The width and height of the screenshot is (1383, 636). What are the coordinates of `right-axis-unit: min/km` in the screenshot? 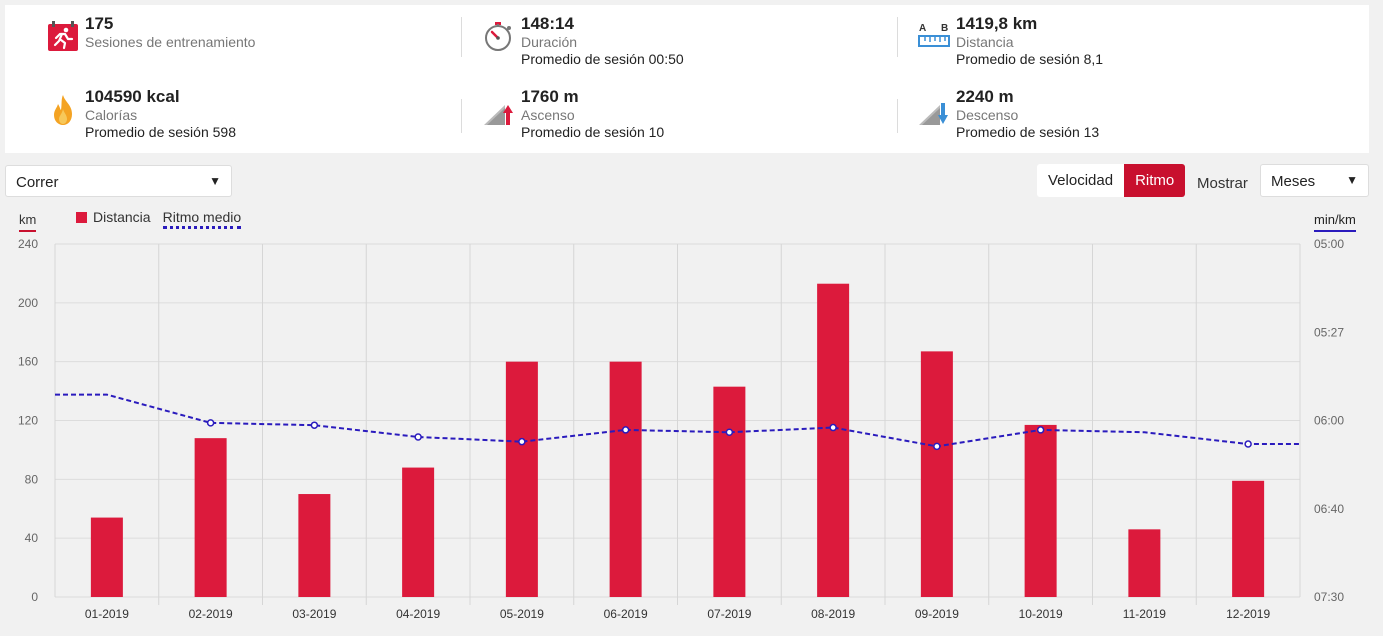 It's located at (1335, 222).